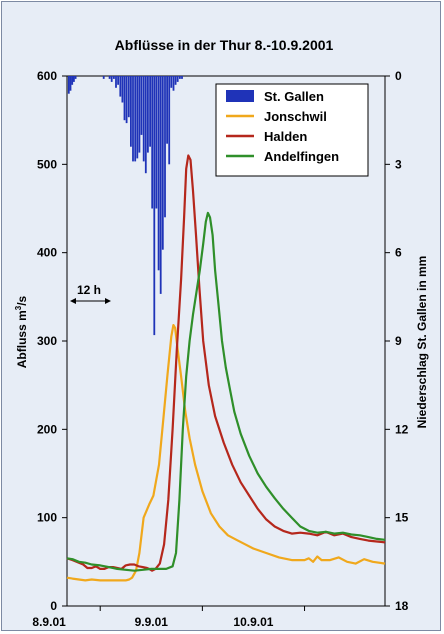 The image size is (444, 634). What do you see at coordinates (47, 164) in the screenshot?
I see `y-left-tick-label: 500` at bounding box center [47, 164].